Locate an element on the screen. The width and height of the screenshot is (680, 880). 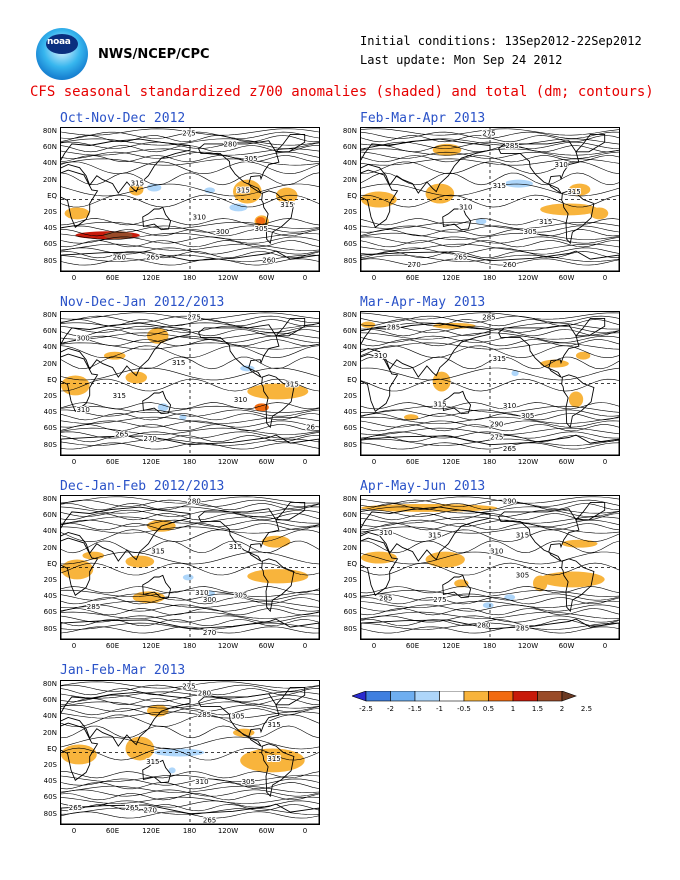
colorbar-label: 2 is located at coordinates (562, 709).